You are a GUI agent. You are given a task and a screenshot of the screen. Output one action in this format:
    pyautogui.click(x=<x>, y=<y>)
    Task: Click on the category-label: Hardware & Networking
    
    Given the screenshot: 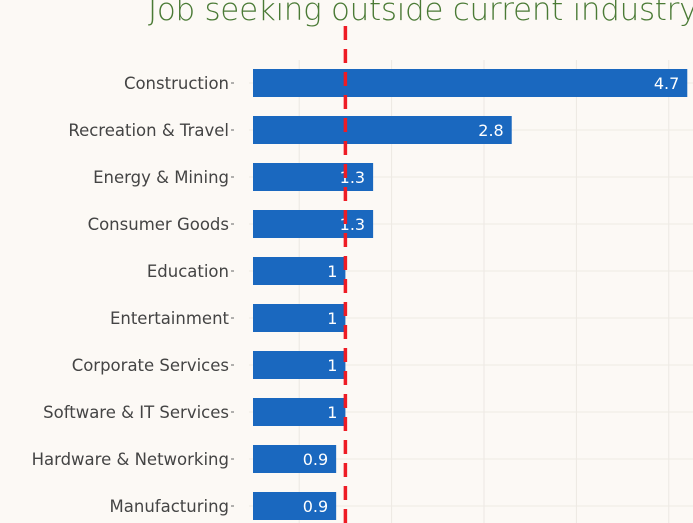 What is the action you would take?
    pyautogui.click(x=130, y=459)
    